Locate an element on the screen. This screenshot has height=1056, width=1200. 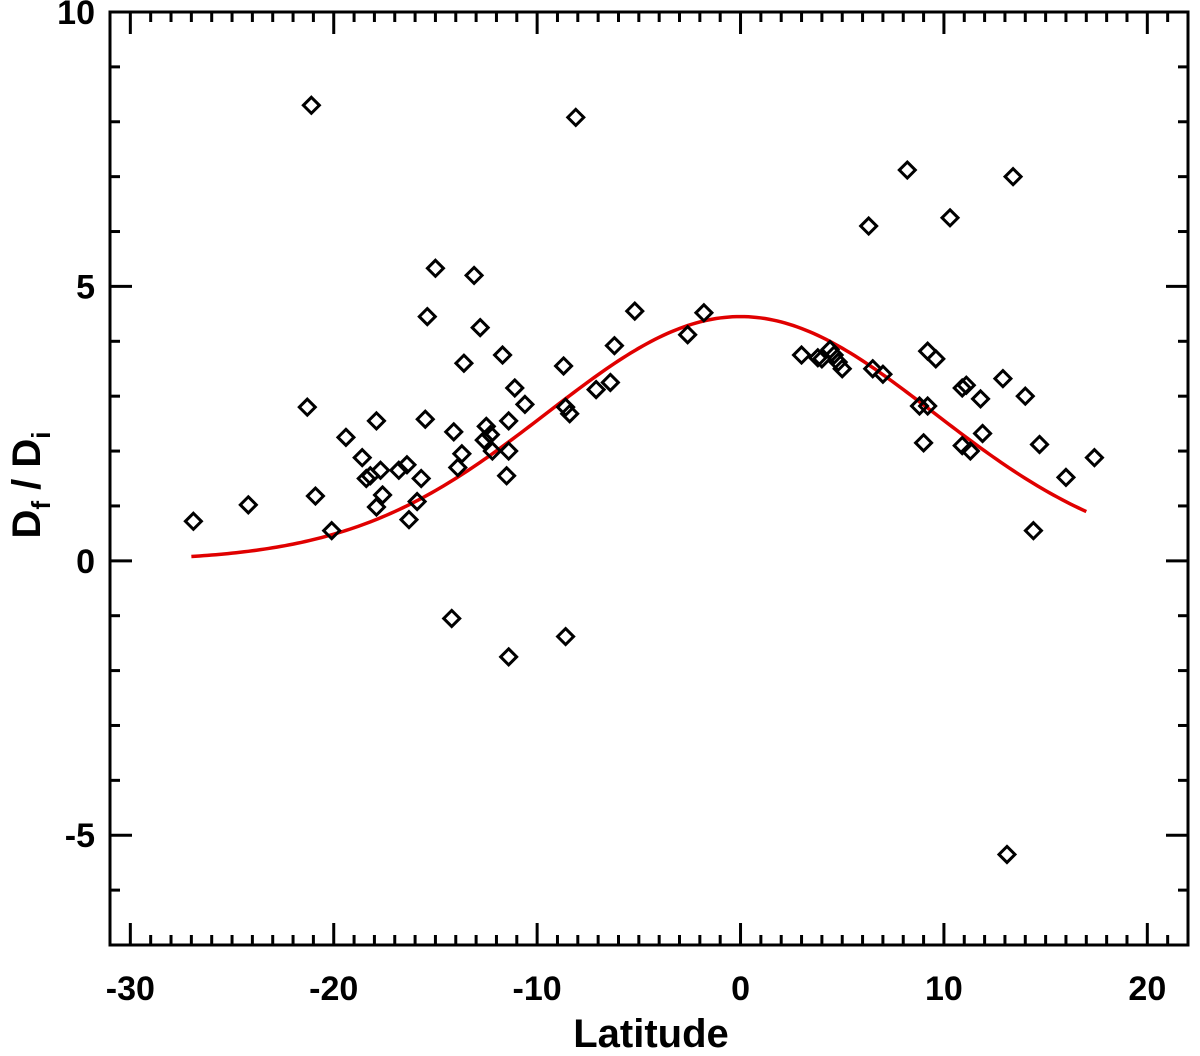
x-tick-label: -30 is located at coordinates (130, 989).